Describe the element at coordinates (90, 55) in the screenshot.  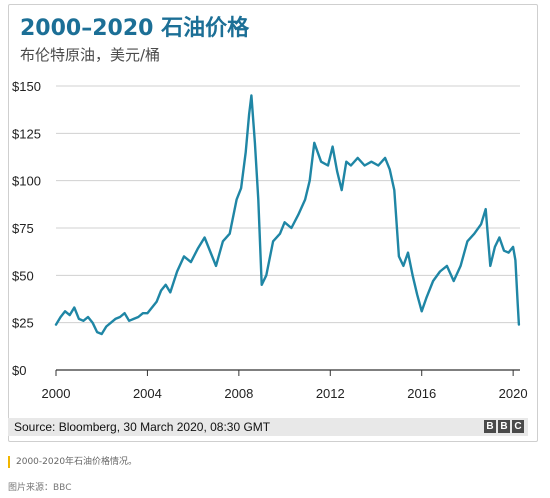
I see `chart-subtitle: 布伦特原油，美元/桶` at that location.